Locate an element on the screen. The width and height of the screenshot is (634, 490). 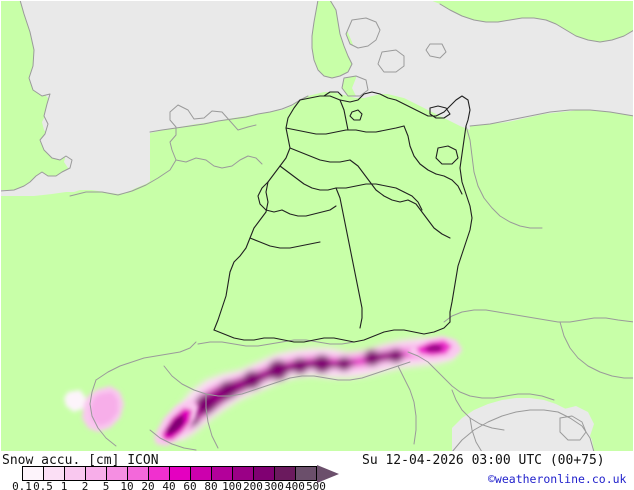
border-state-rlp-hessen is located at coordinates (308, 178).